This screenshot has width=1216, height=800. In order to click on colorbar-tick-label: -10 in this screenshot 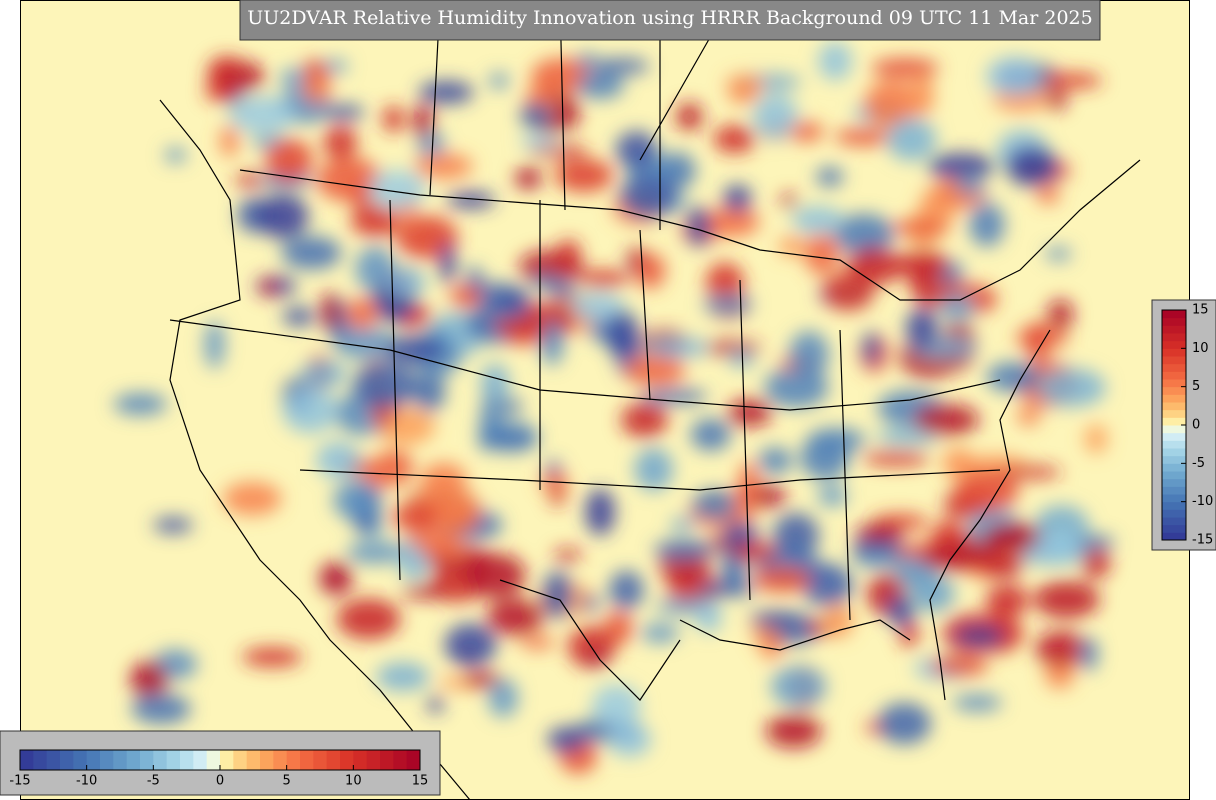, I will do `click(1202, 501)`.